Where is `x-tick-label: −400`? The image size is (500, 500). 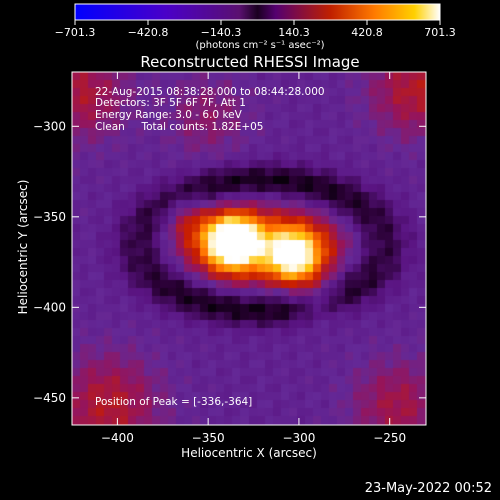 x-tick-label: −400 is located at coordinates (117, 438).